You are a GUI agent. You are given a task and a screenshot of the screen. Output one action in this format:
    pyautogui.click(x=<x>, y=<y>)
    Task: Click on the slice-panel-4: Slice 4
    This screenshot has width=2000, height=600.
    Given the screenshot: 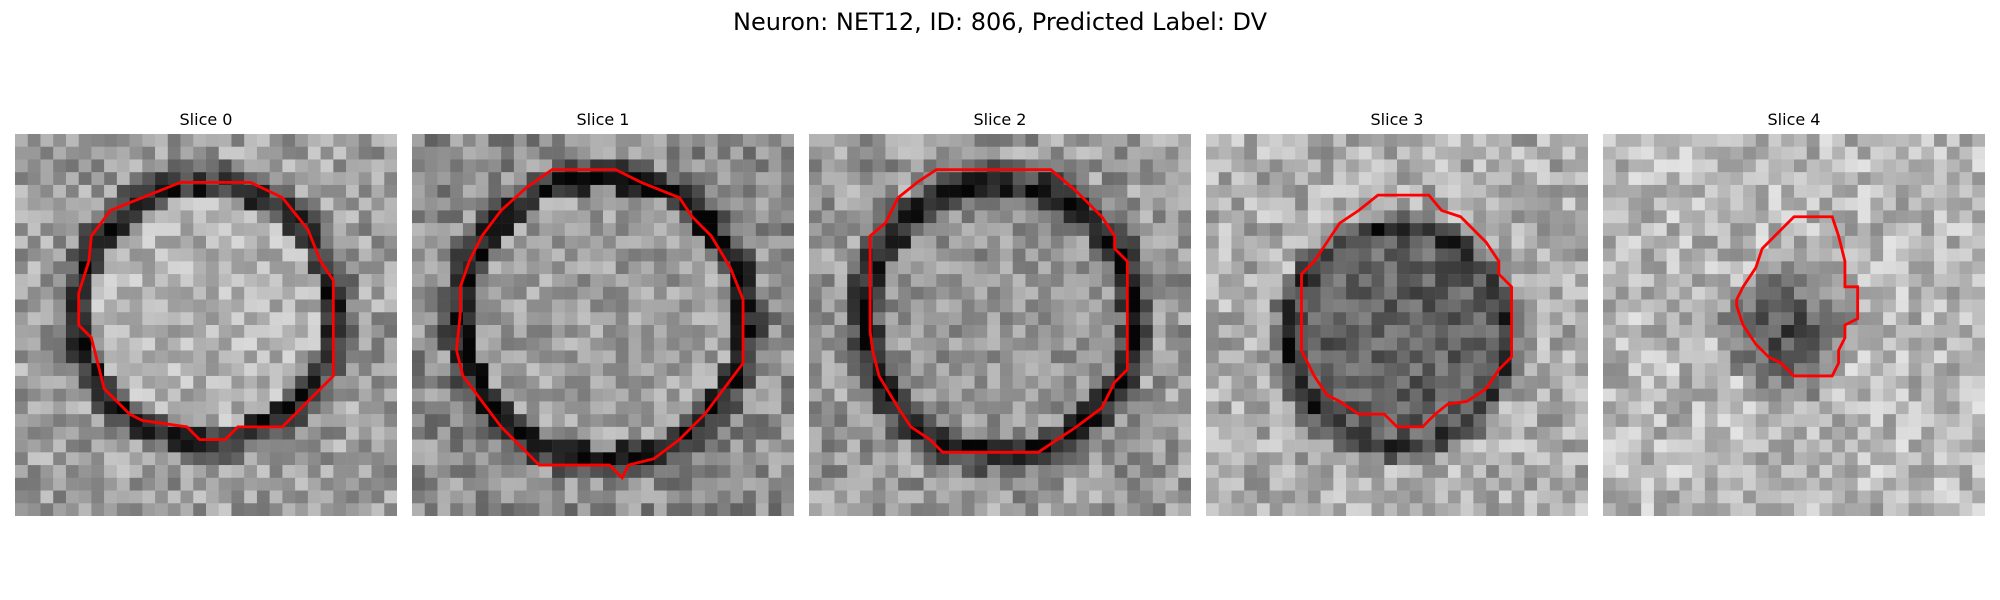 What is the action you would take?
    pyautogui.click(x=1794, y=313)
    